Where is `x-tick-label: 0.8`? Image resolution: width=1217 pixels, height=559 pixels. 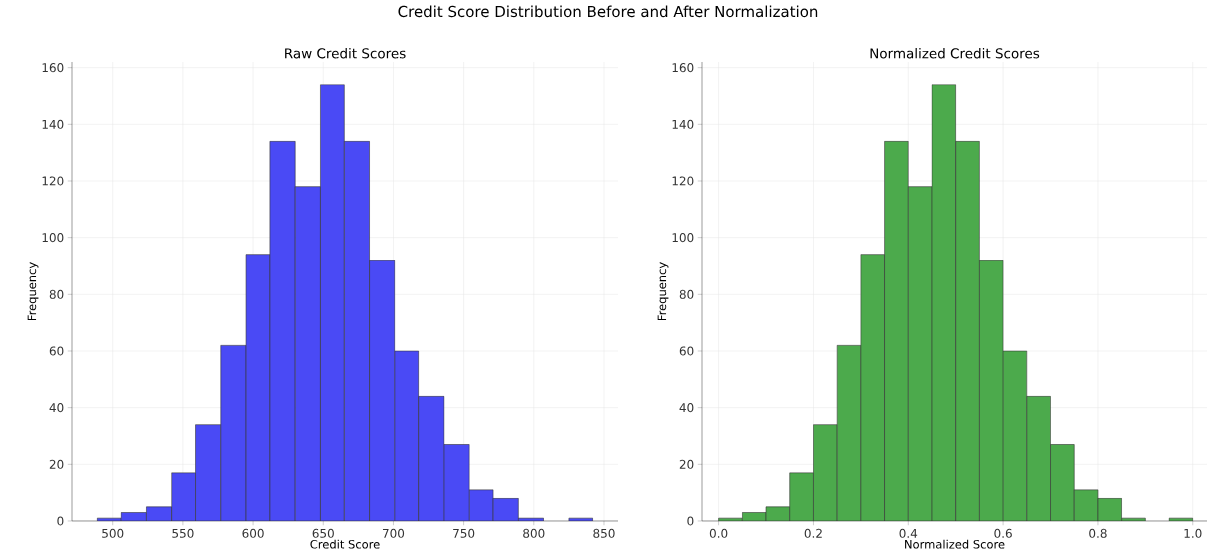 x-tick-label: 0.8 is located at coordinates (1098, 533).